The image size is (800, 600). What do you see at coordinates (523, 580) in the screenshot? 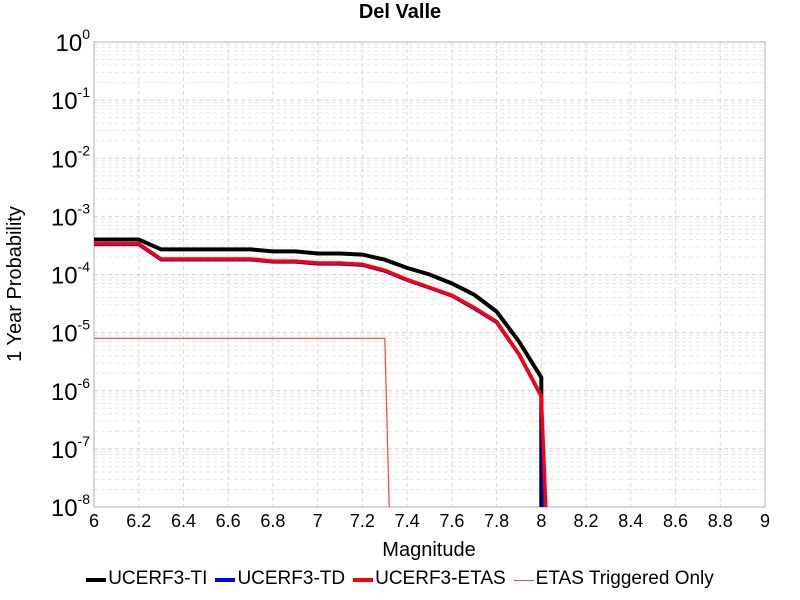
I see `legend-swatch-etas-triggered-only` at bounding box center [523, 580].